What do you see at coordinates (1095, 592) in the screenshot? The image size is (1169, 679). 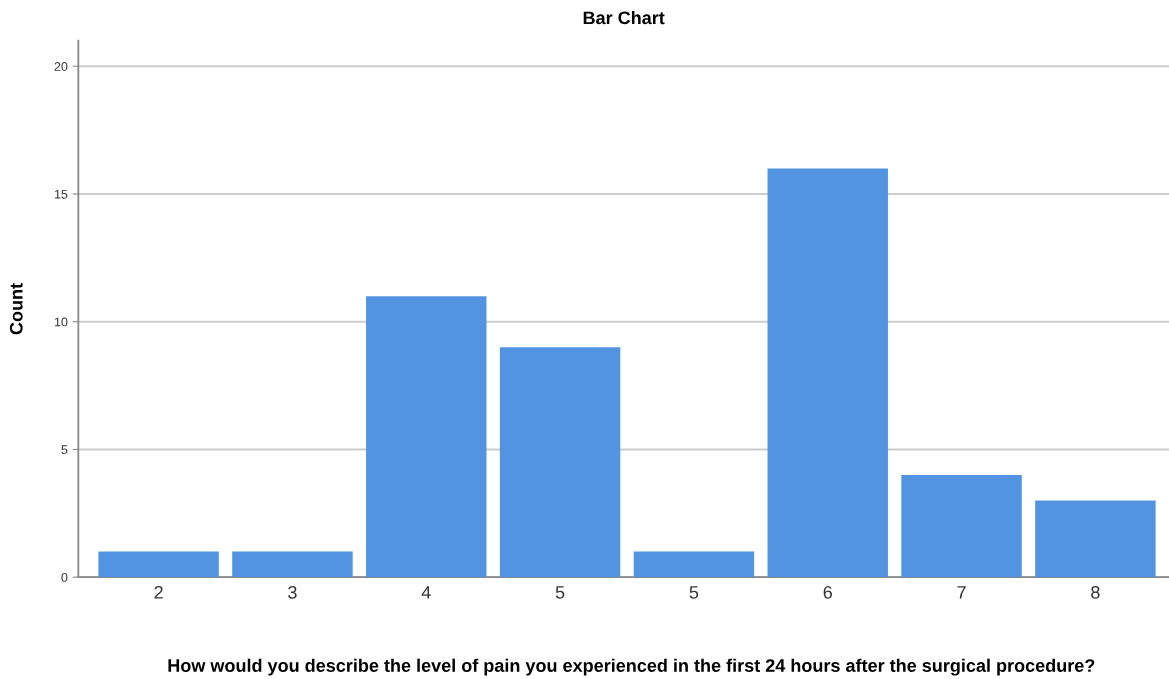 I see `x-tick-label: 8` at bounding box center [1095, 592].